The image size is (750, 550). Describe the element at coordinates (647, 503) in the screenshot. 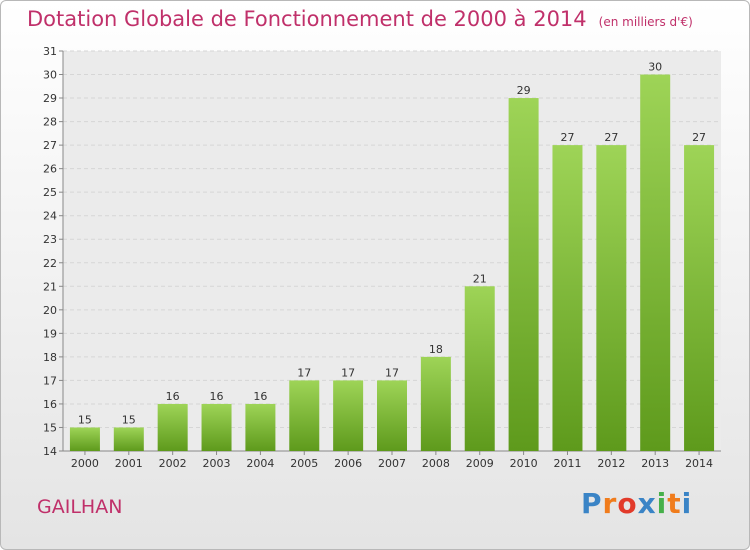

I see `logo-letter: x` at that location.